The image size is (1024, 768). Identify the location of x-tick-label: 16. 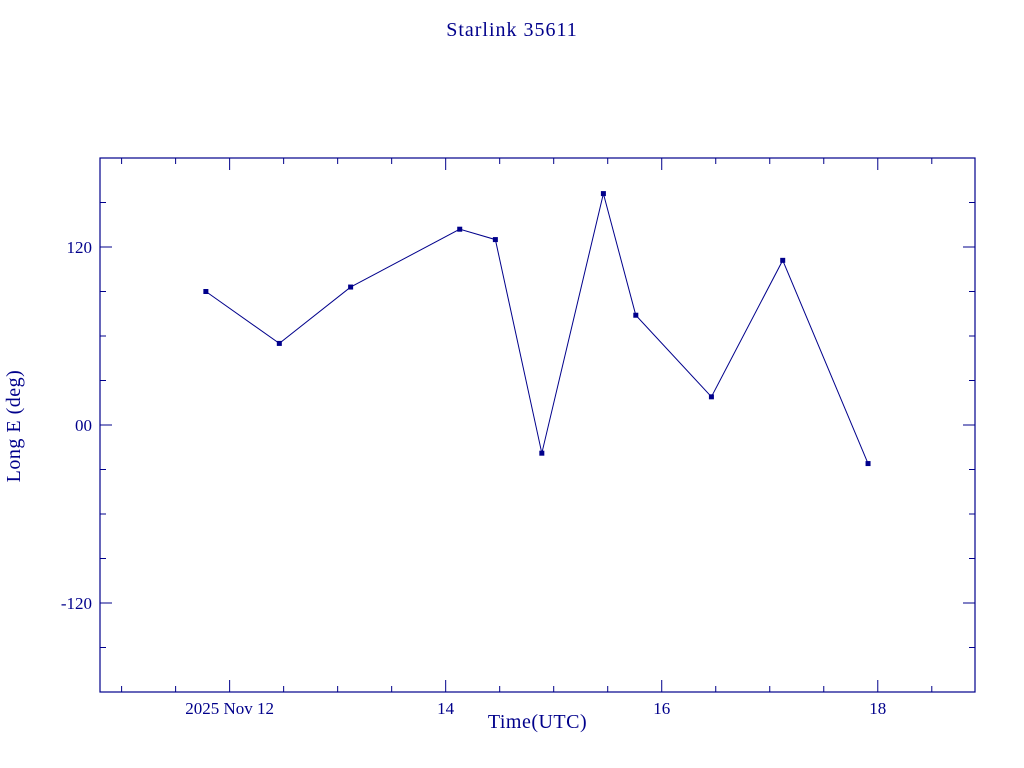
(661, 708).